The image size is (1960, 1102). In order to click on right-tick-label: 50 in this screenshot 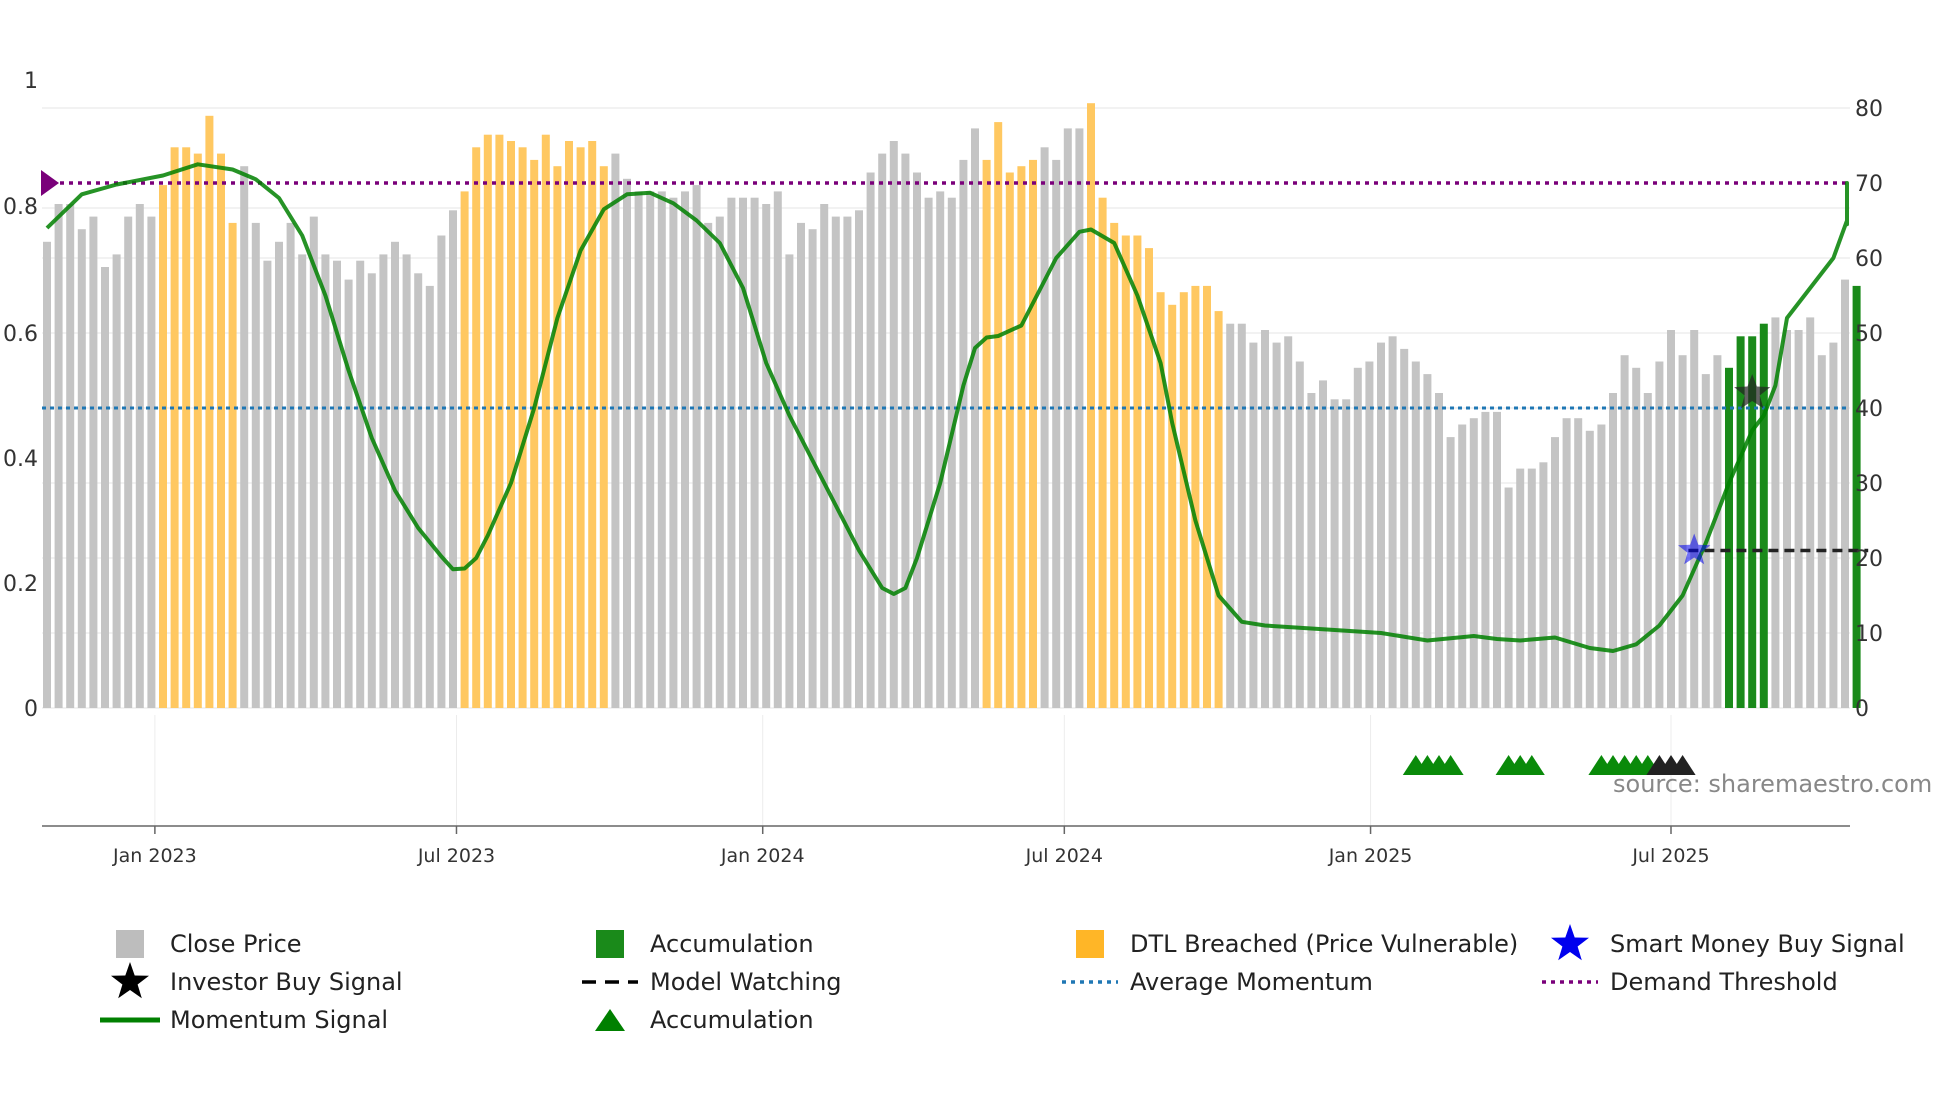, I will do `click(1869, 334)`.